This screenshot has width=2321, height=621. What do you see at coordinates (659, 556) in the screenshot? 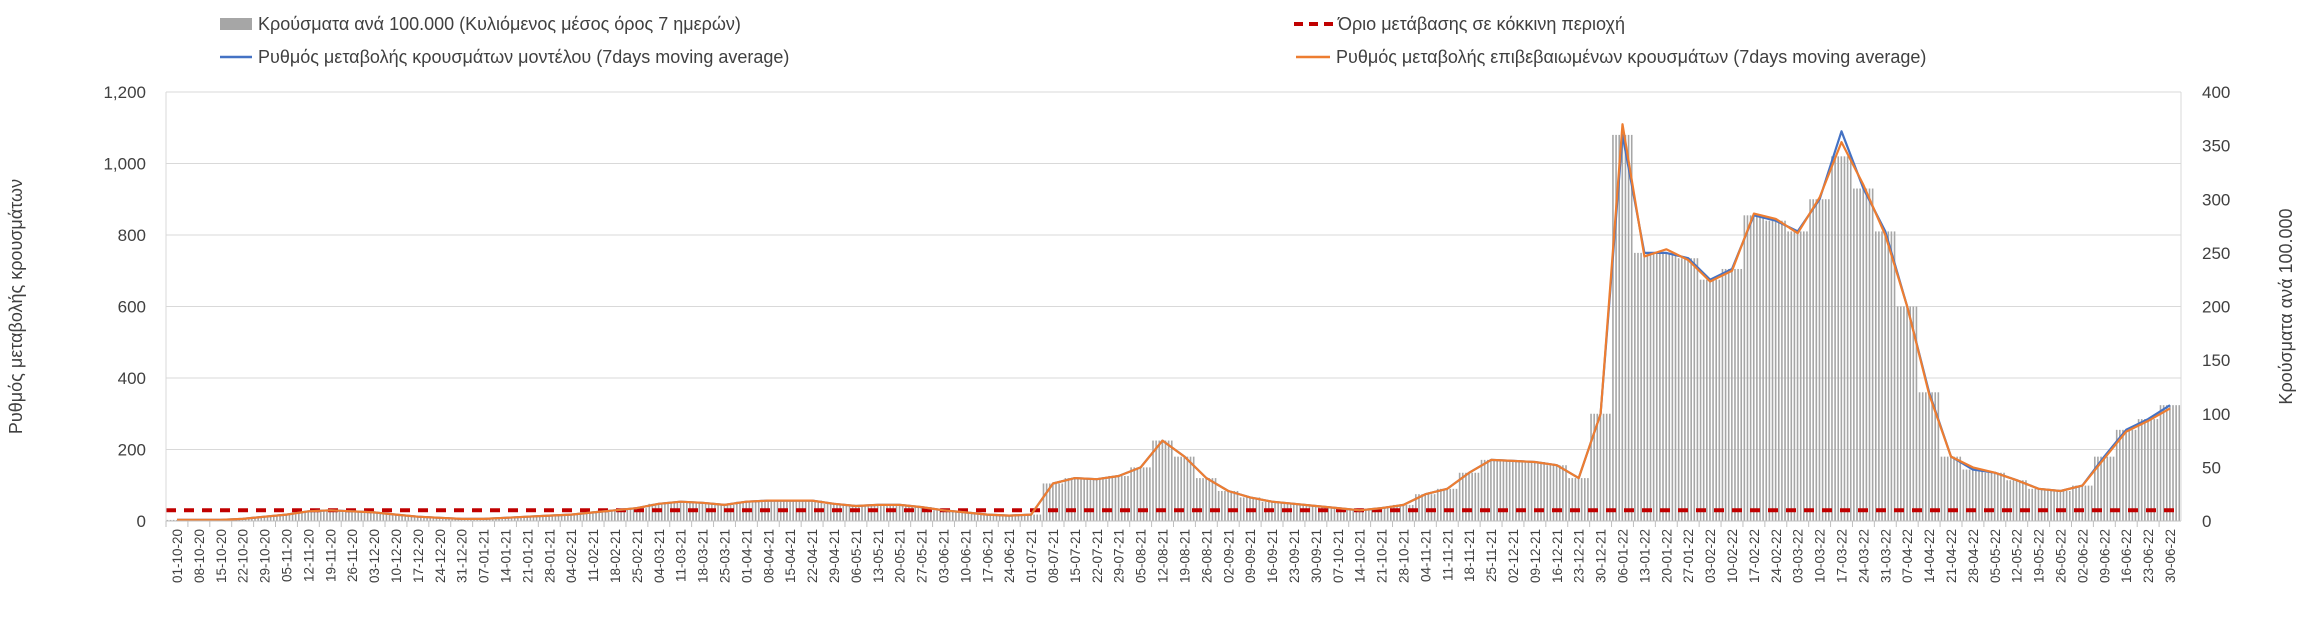
I see `x-tick-label: 04-03-21` at bounding box center [659, 556].